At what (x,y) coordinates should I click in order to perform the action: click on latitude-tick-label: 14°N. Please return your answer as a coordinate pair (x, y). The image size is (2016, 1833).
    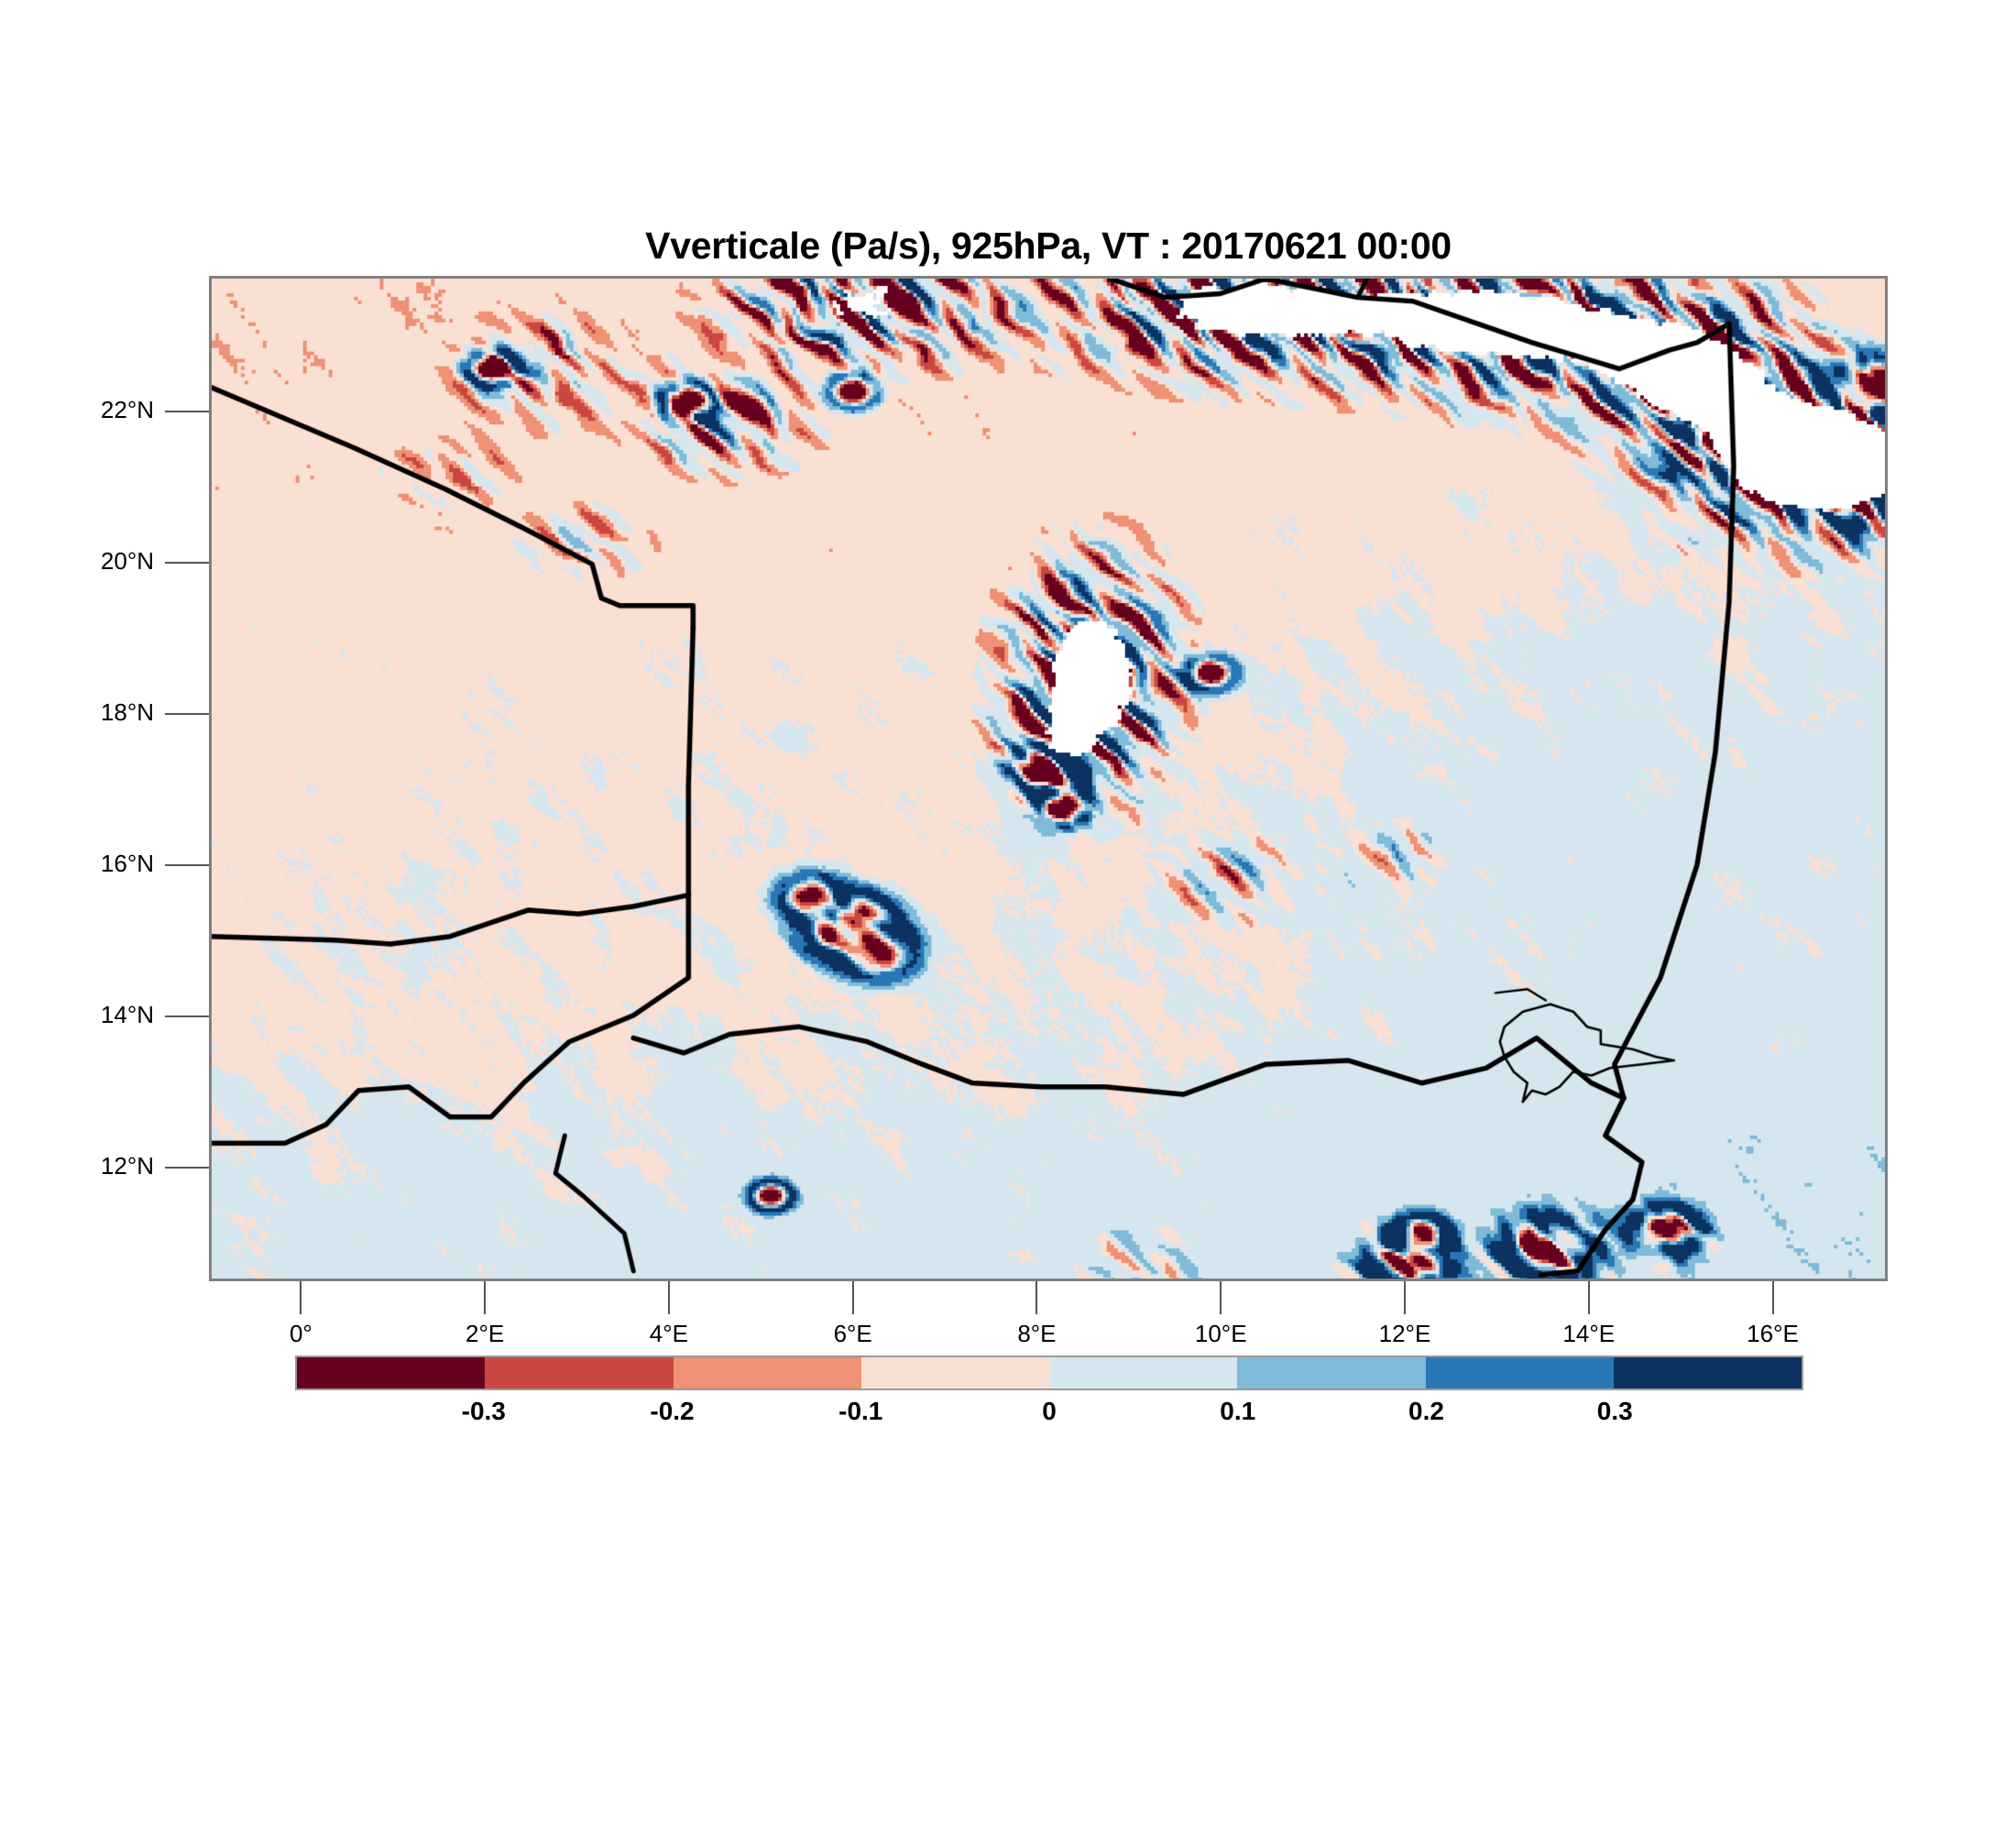
    Looking at the image, I should click on (127, 1015).